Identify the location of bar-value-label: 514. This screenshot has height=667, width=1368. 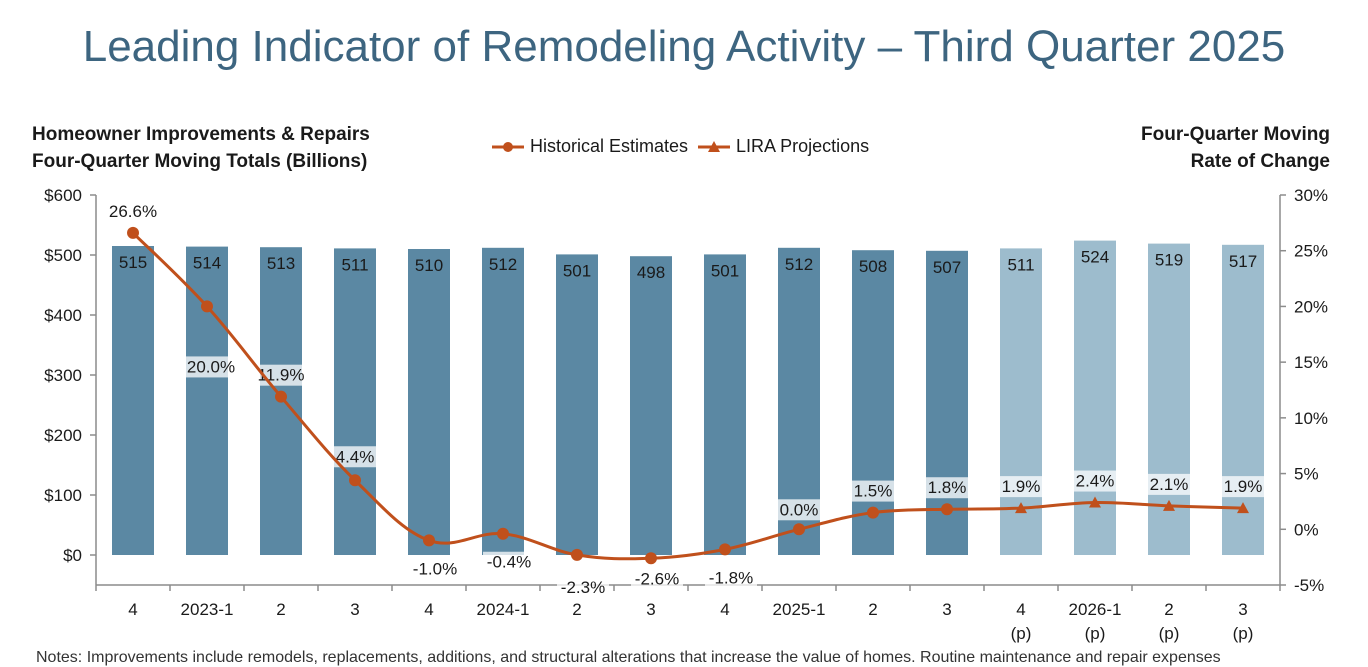
(207, 263).